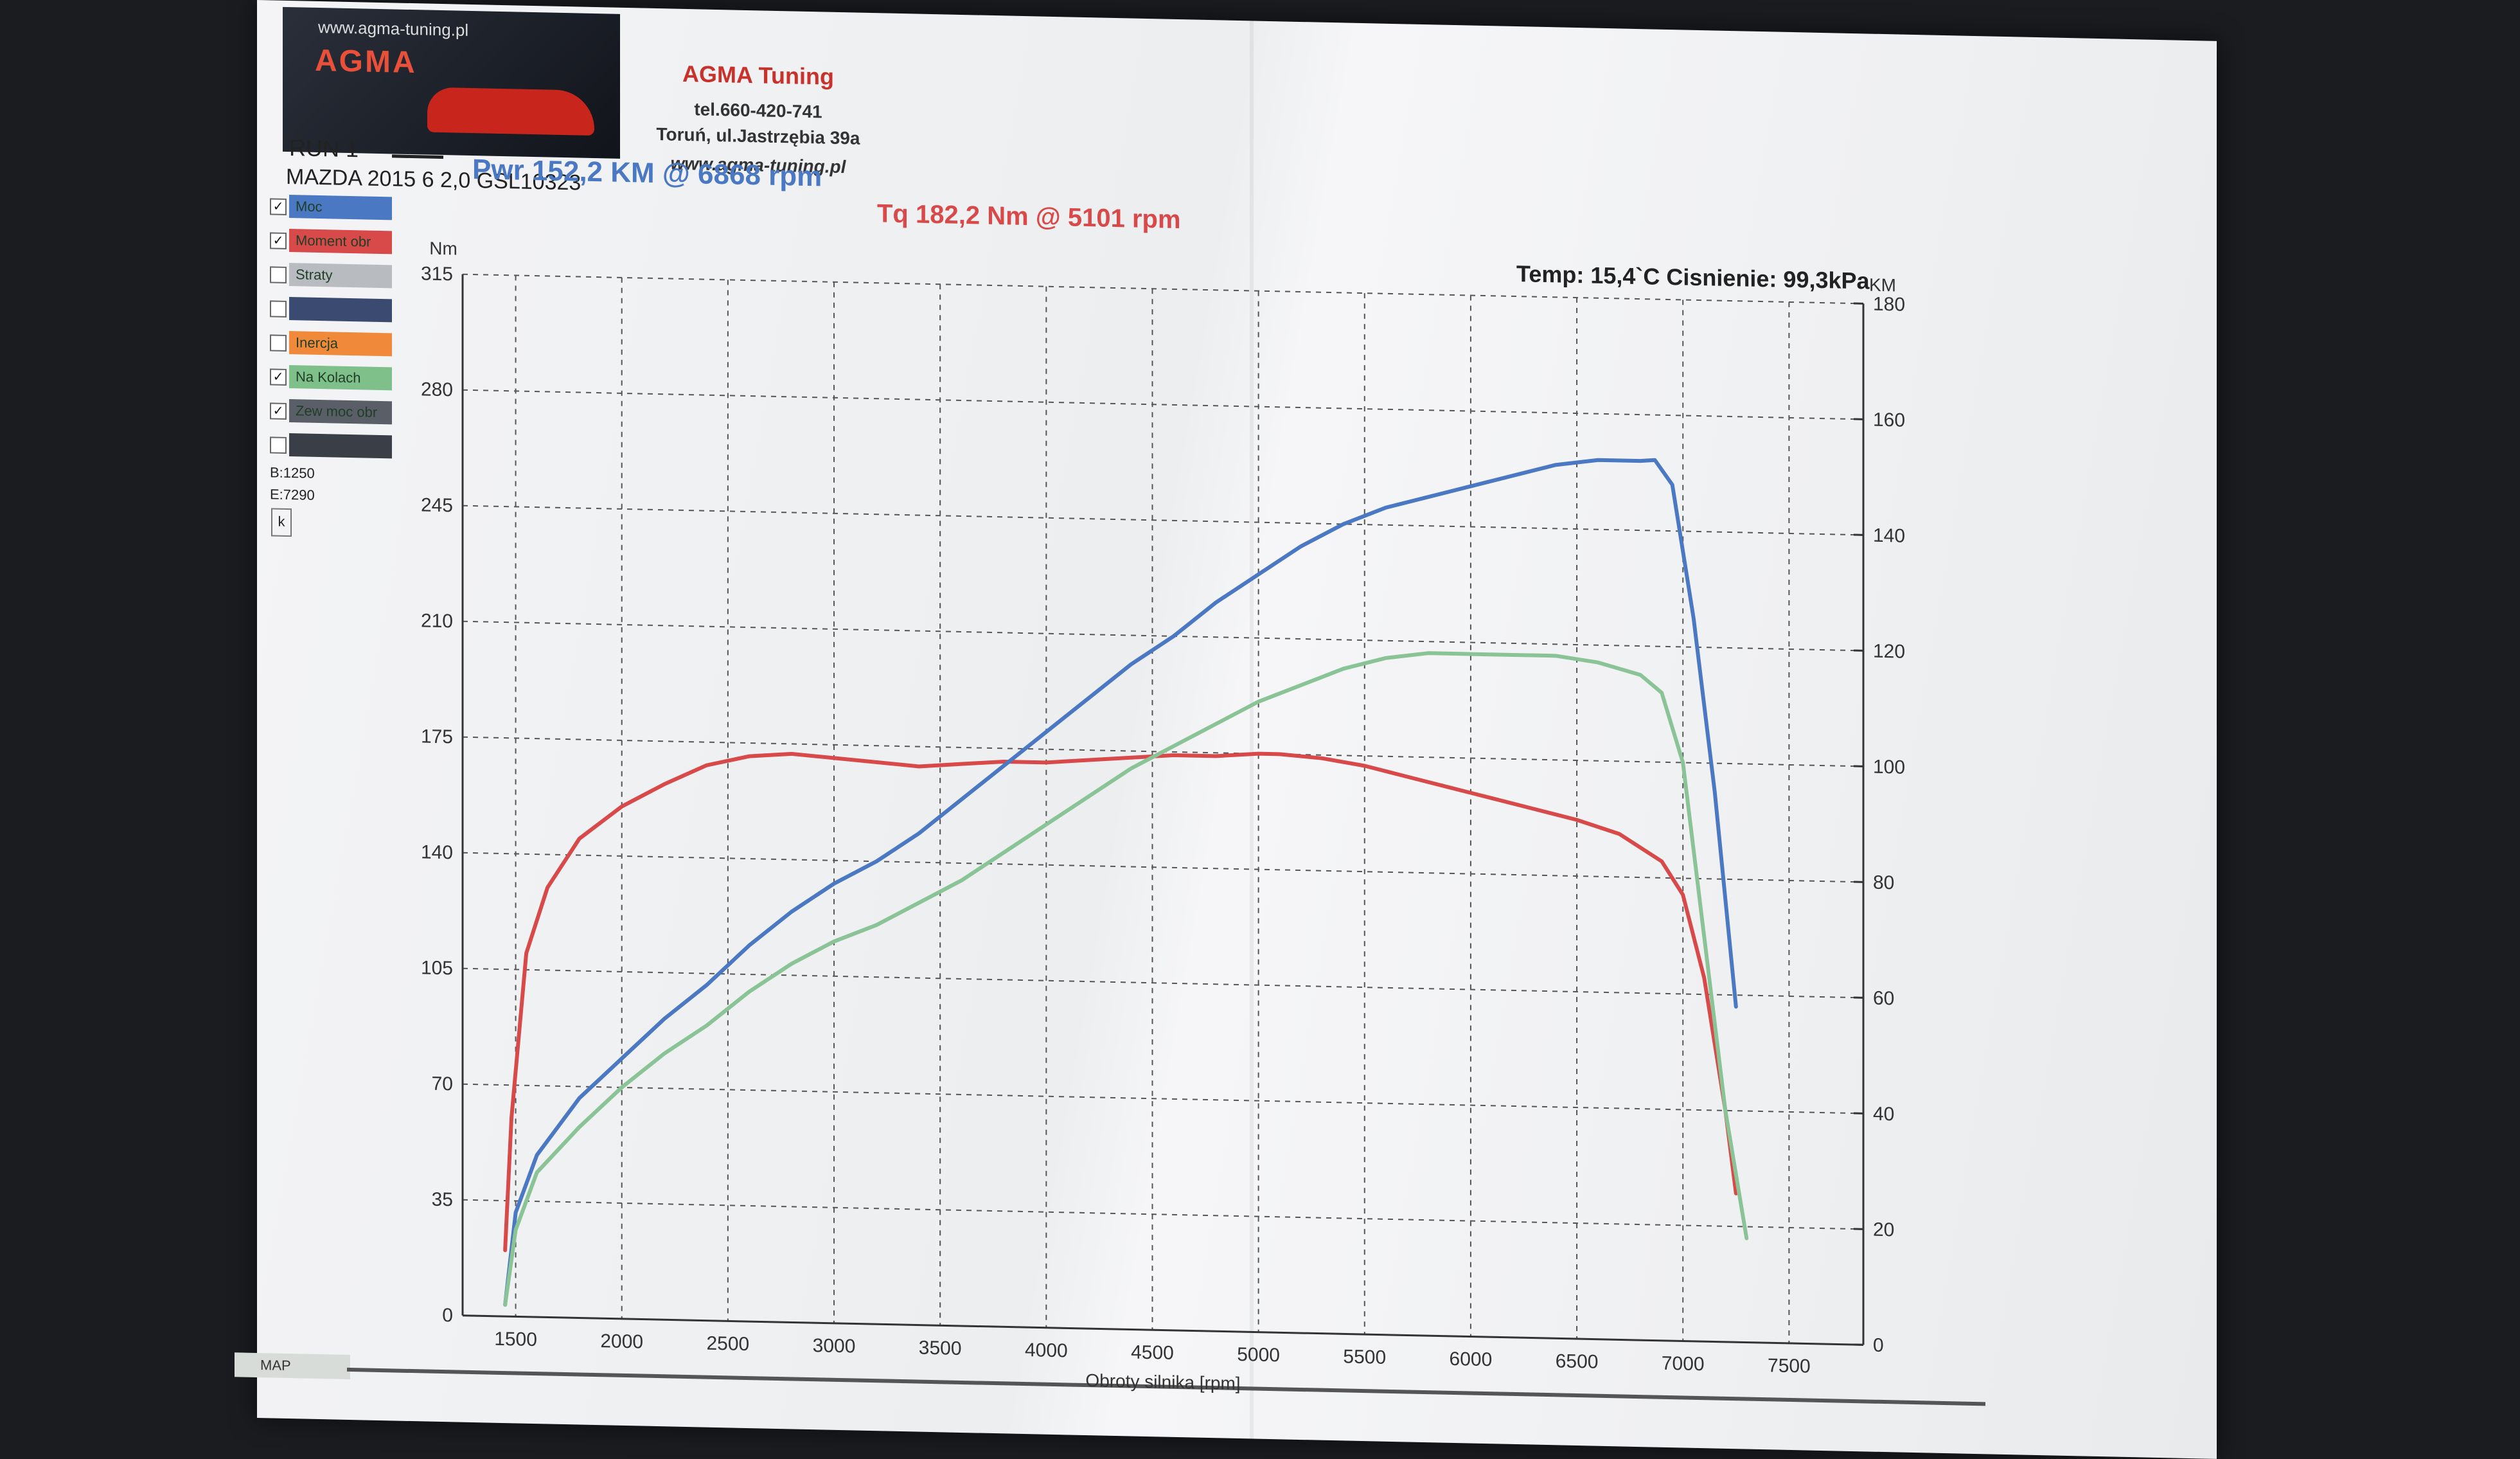 The width and height of the screenshot is (2520, 1459). I want to click on y-right-tick-label: 140, so click(1889, 536).